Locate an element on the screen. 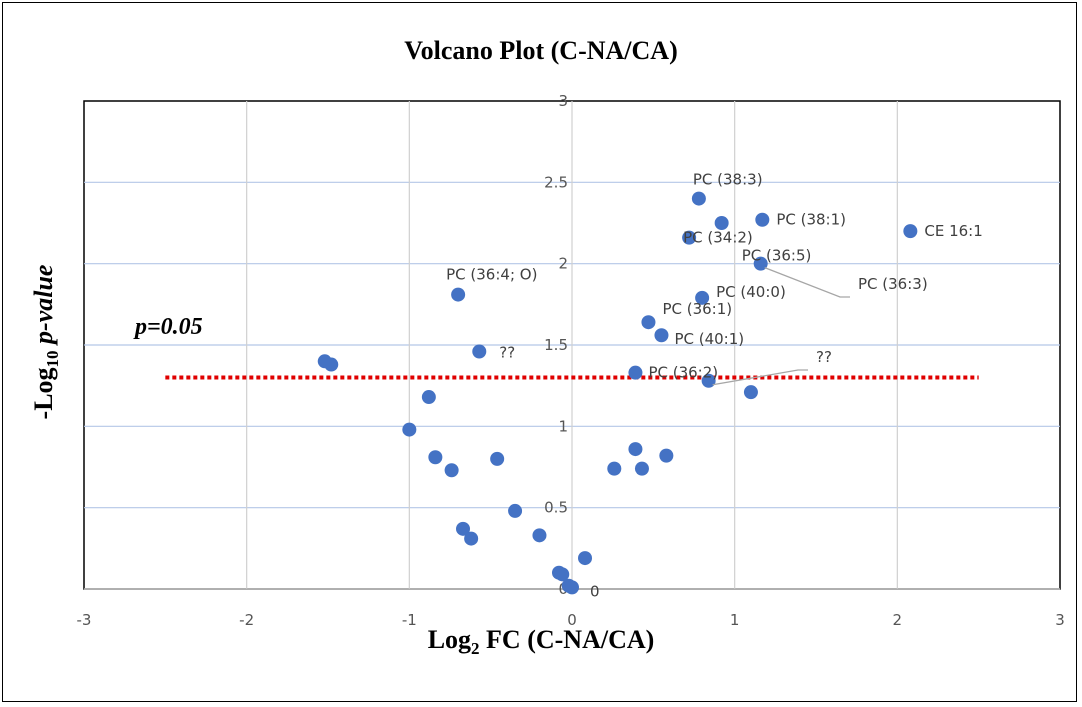  y-tick-label: 1.5 is located at coordinates (556, 345).